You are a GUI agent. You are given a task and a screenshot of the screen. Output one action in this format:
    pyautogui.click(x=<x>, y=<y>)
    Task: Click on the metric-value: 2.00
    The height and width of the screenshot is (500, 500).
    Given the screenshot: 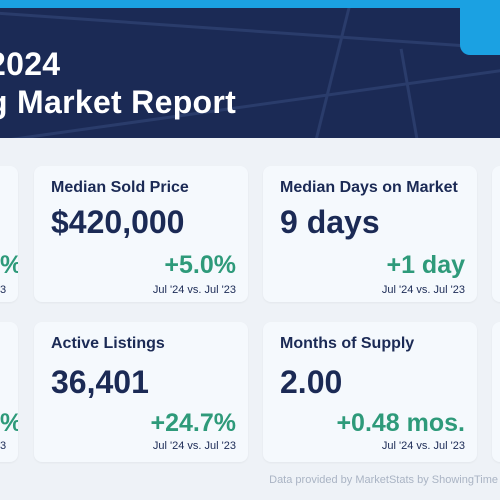 What is the action you would take?
    pyautogui.click(x=311, y=382)
    